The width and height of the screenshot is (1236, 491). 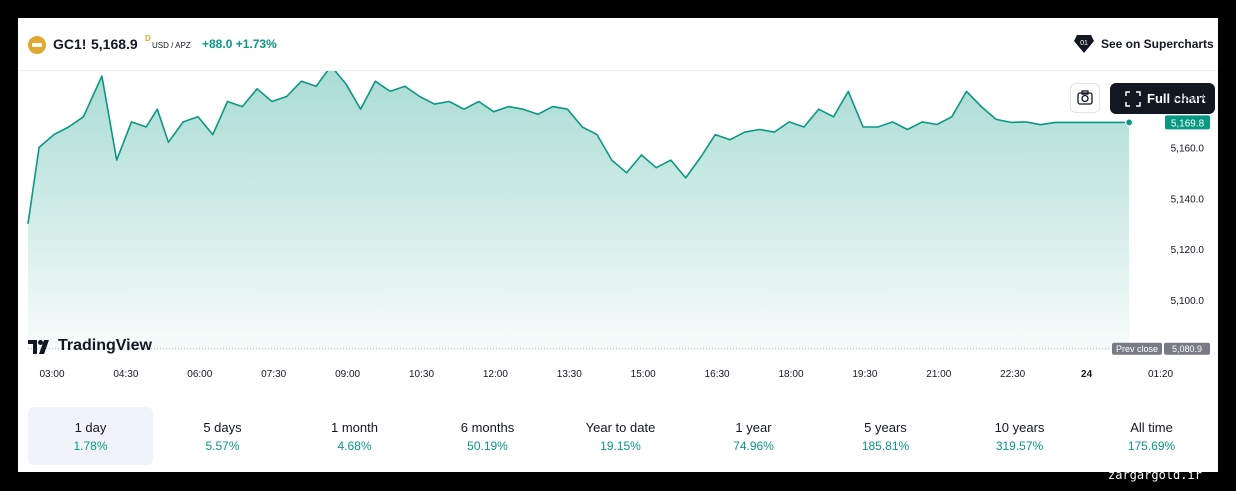 I want to click on x-tick-label: 22:30, so click(x=1012, y=374).